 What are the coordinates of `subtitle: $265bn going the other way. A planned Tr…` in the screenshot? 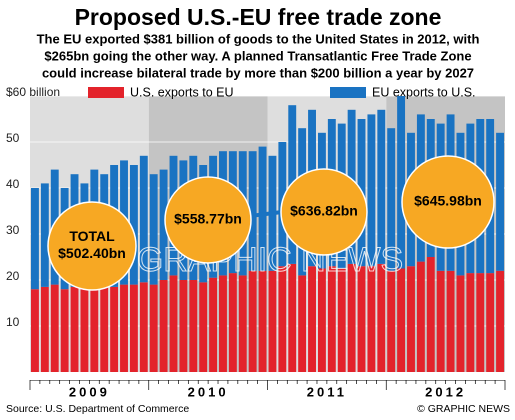 It's located at (257, 55).